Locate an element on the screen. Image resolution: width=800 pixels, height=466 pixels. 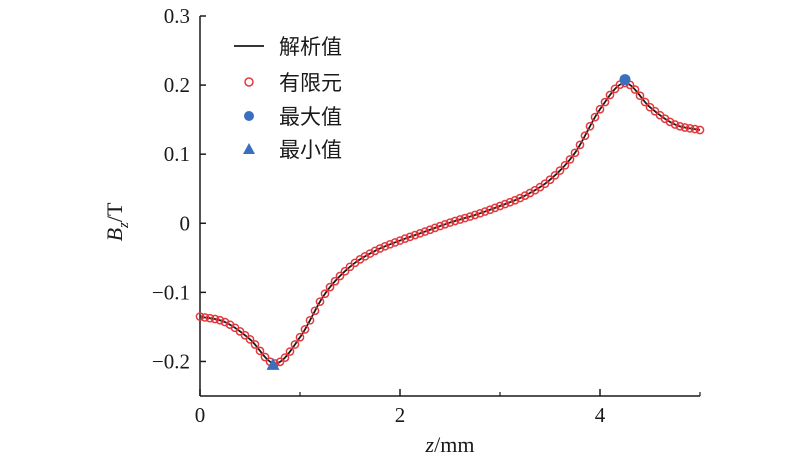
x-axis-variable: z is located at coordinates (430, 444).